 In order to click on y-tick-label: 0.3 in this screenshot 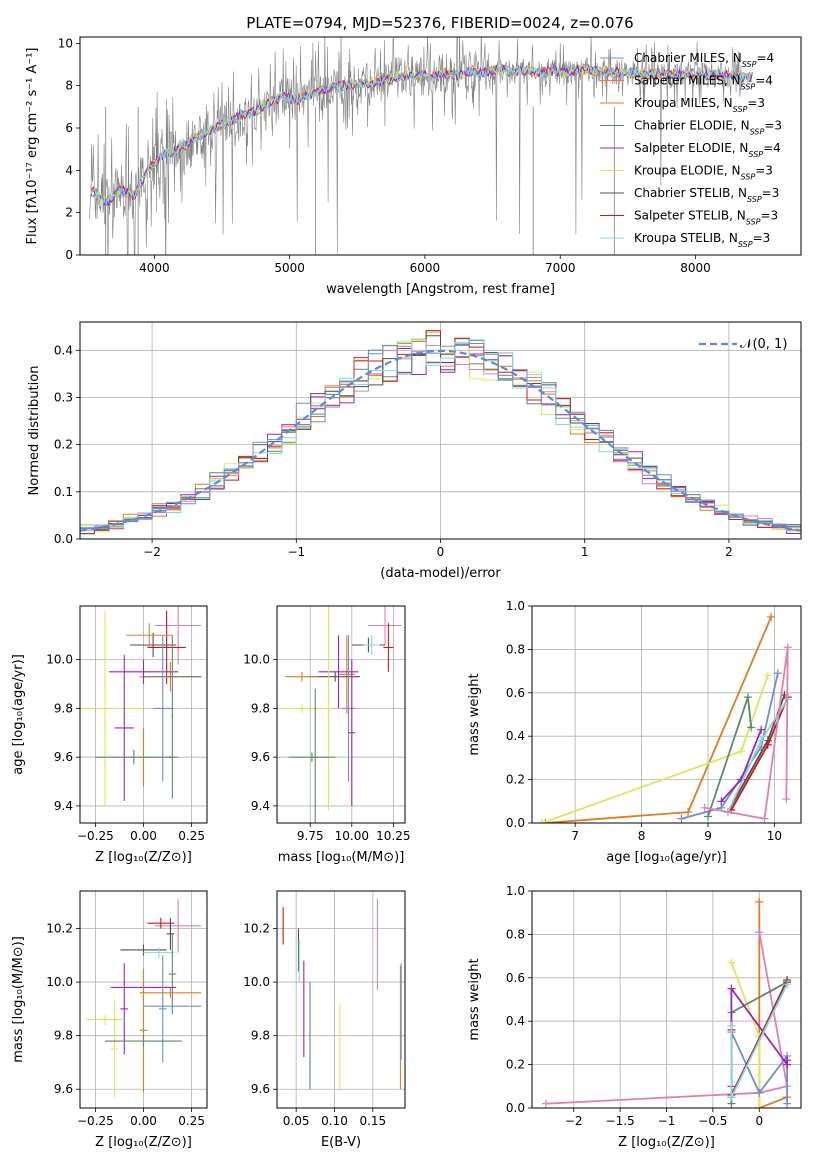, I will do `click(63, 397)`.